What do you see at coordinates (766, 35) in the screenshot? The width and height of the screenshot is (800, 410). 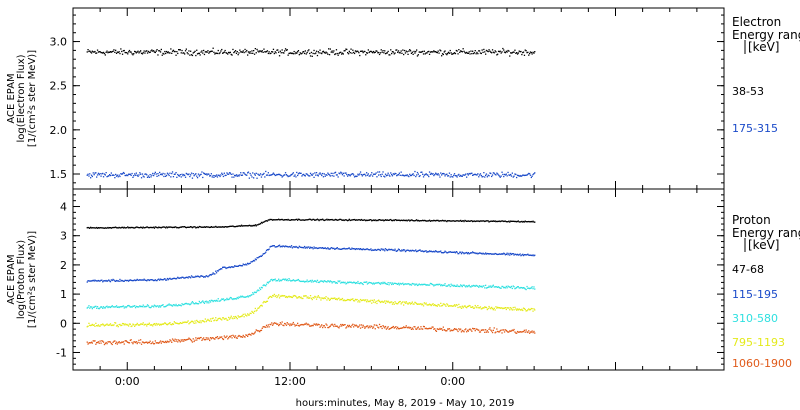 I see `legend-title-line: Energy ranges` at bounding box center [766, 35].